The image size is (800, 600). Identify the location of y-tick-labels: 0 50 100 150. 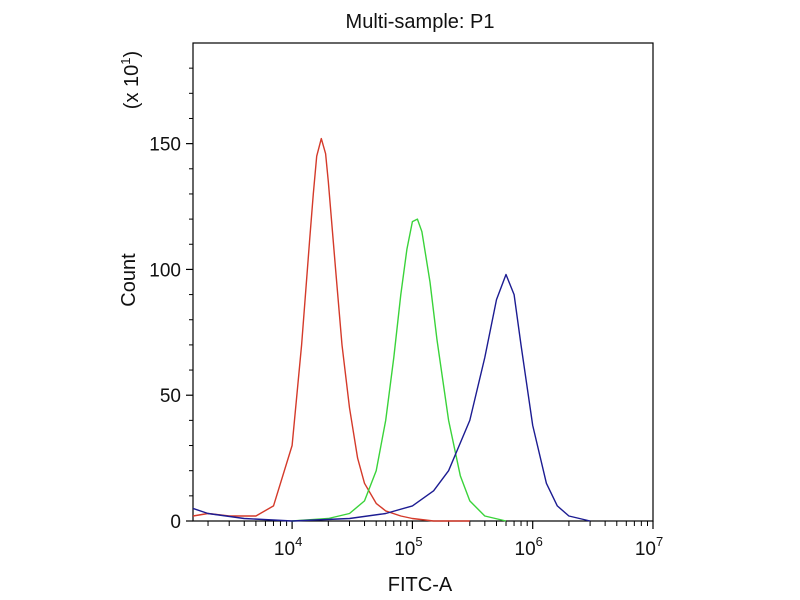
(165, 334).